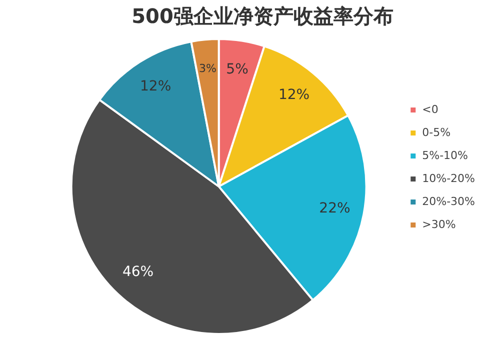  I want to click on legend-label: 0-5%, so click(436, 132).